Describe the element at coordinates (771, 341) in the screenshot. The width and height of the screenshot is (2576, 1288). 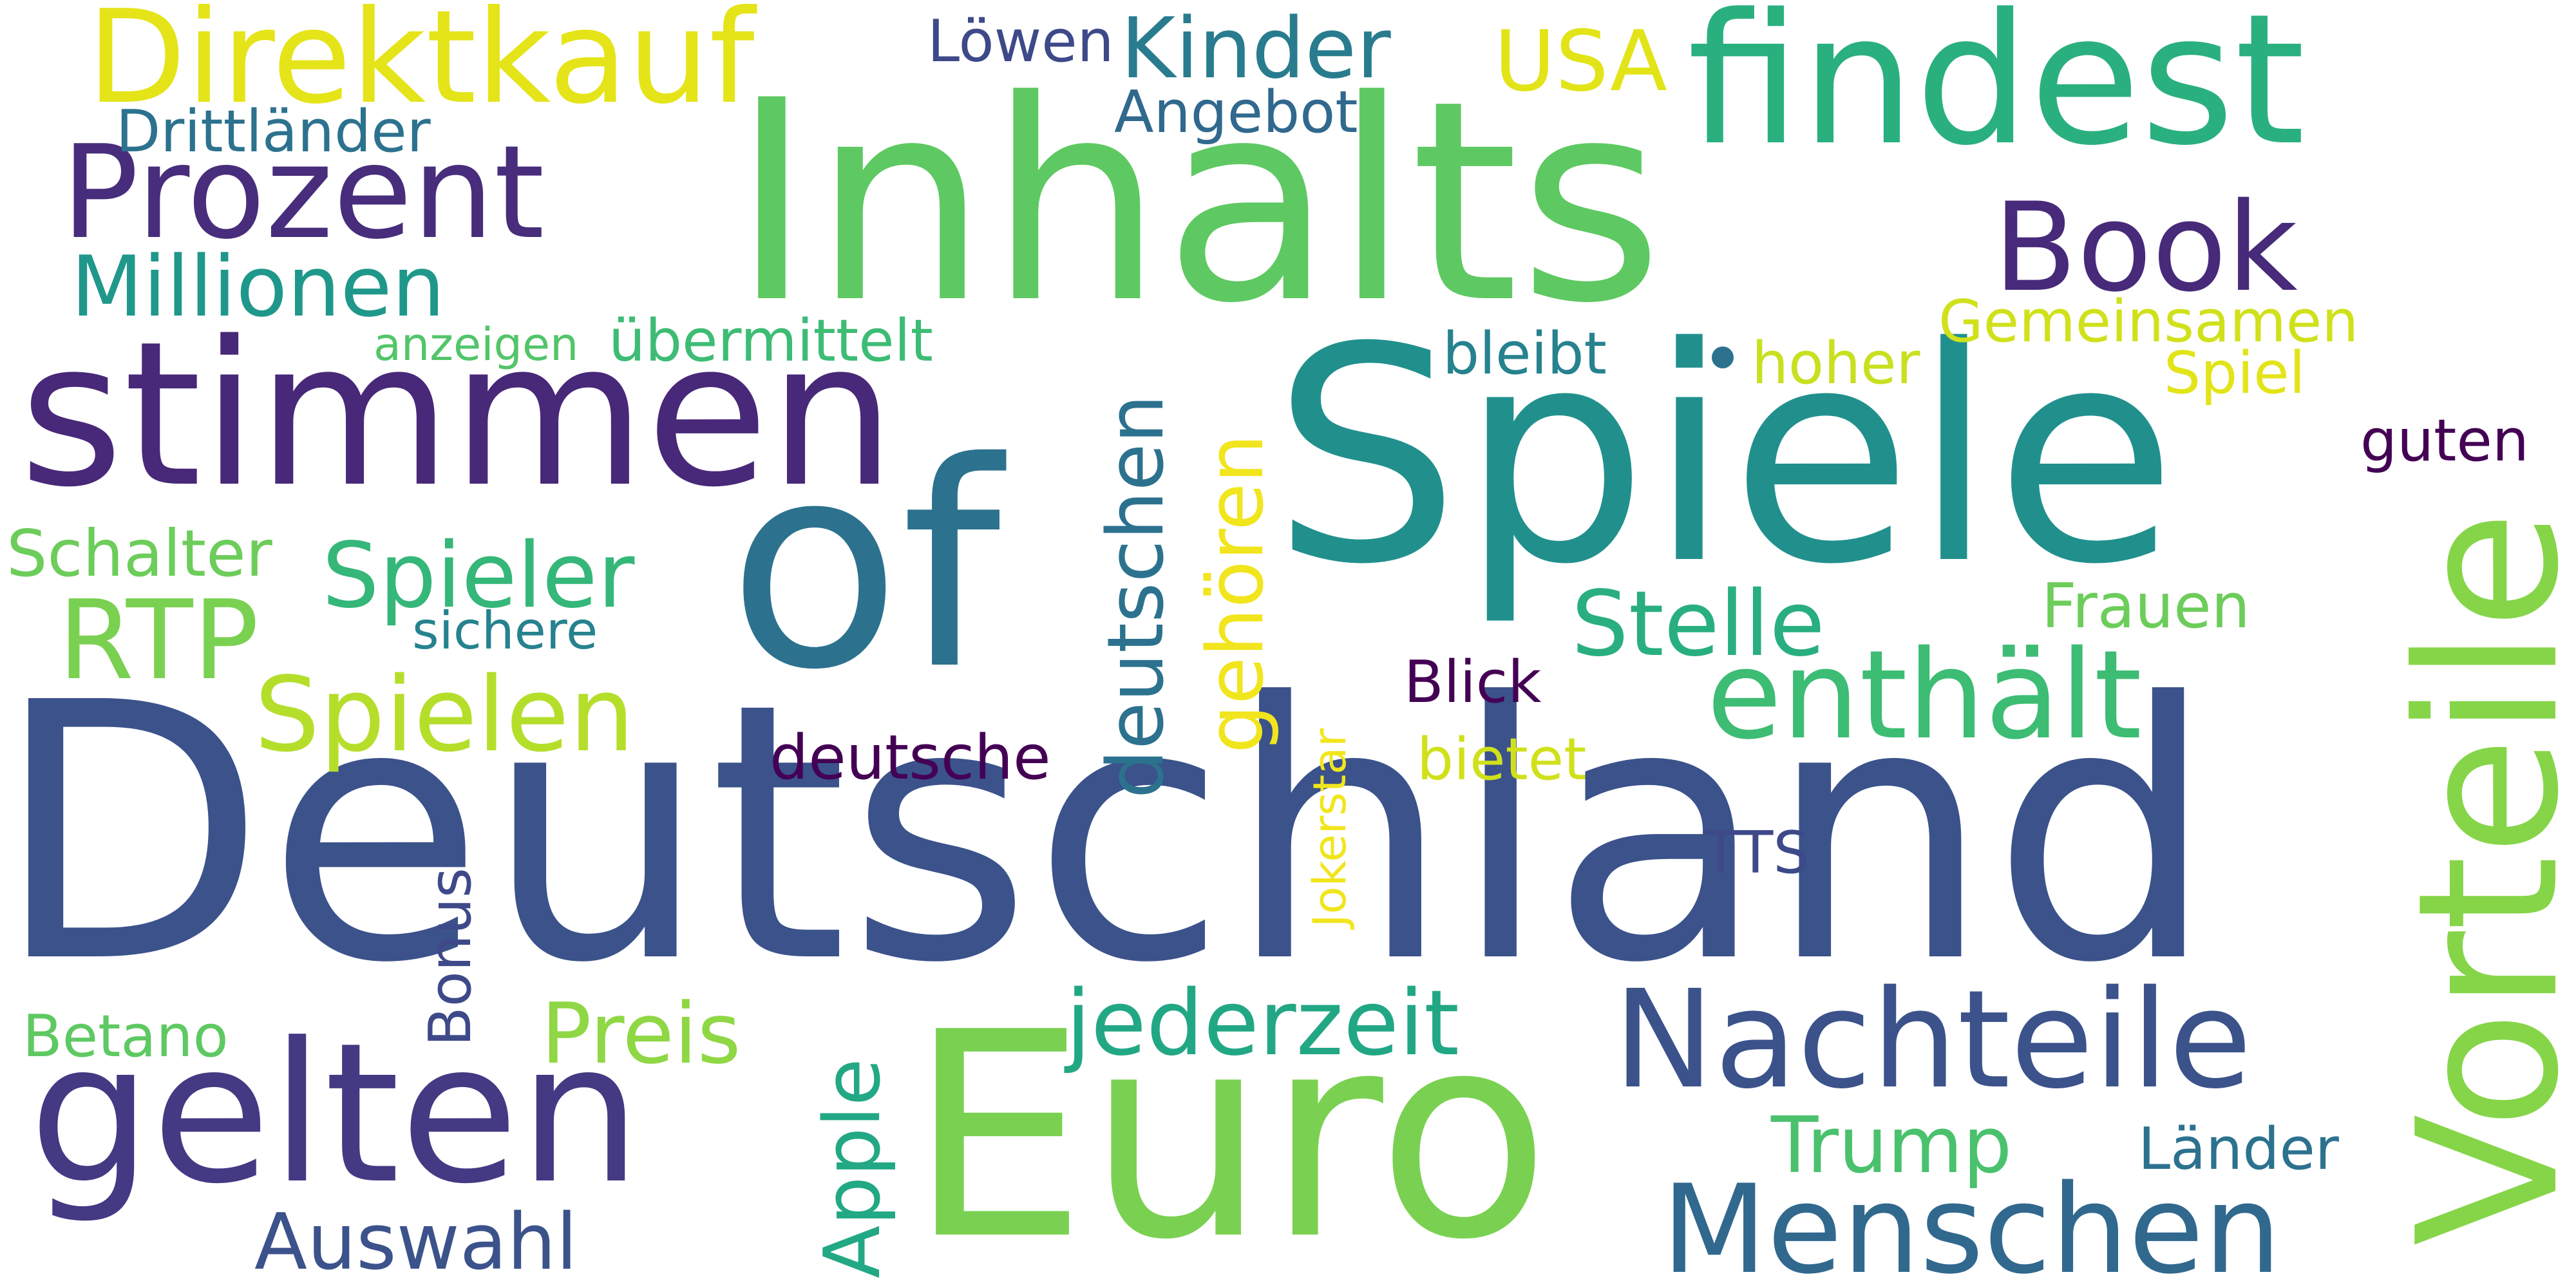
I see `word-uebermittelt: übermittelt` at that location.